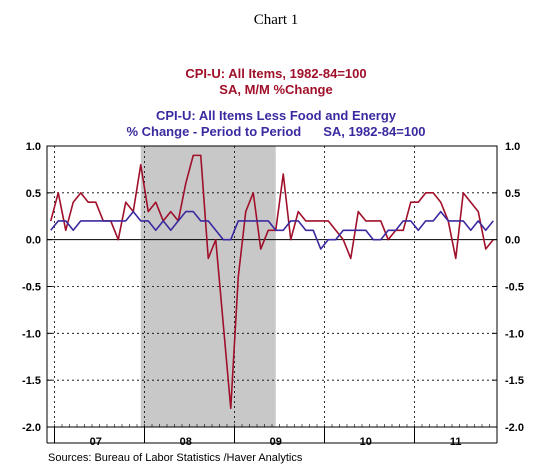 This screenshot has height=472, width=552. Describe the element at coordinates (96, 442) in the screenshot. I see `x-tick-label: 07` at that location.